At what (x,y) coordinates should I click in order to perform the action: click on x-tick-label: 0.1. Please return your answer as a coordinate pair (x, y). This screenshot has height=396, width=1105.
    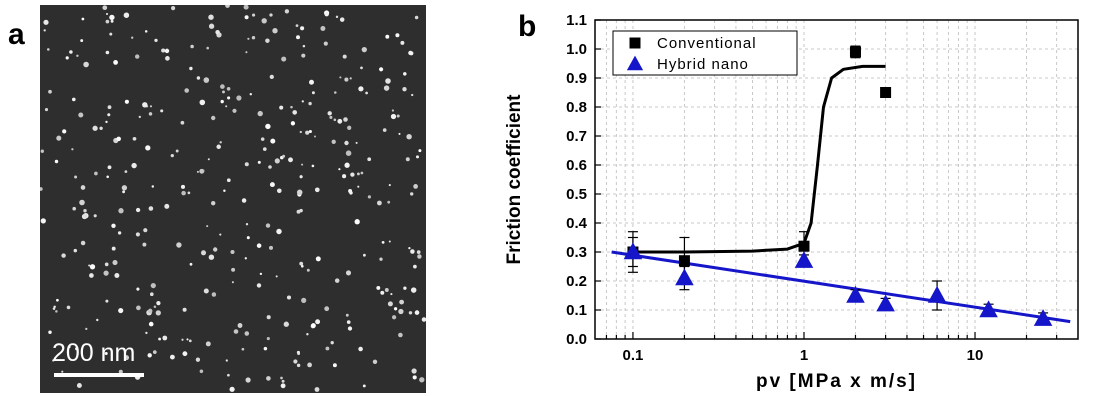
    Looking at the image, I should click on (633, 355).